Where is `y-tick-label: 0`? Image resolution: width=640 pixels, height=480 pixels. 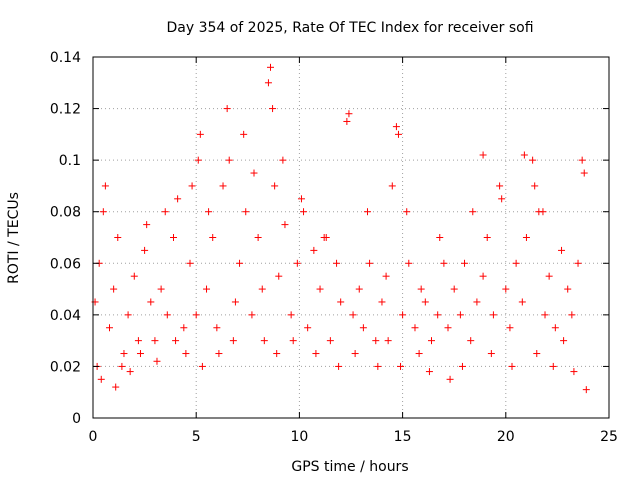
y-tick-label: 0 is located at coordinates (76, 419).